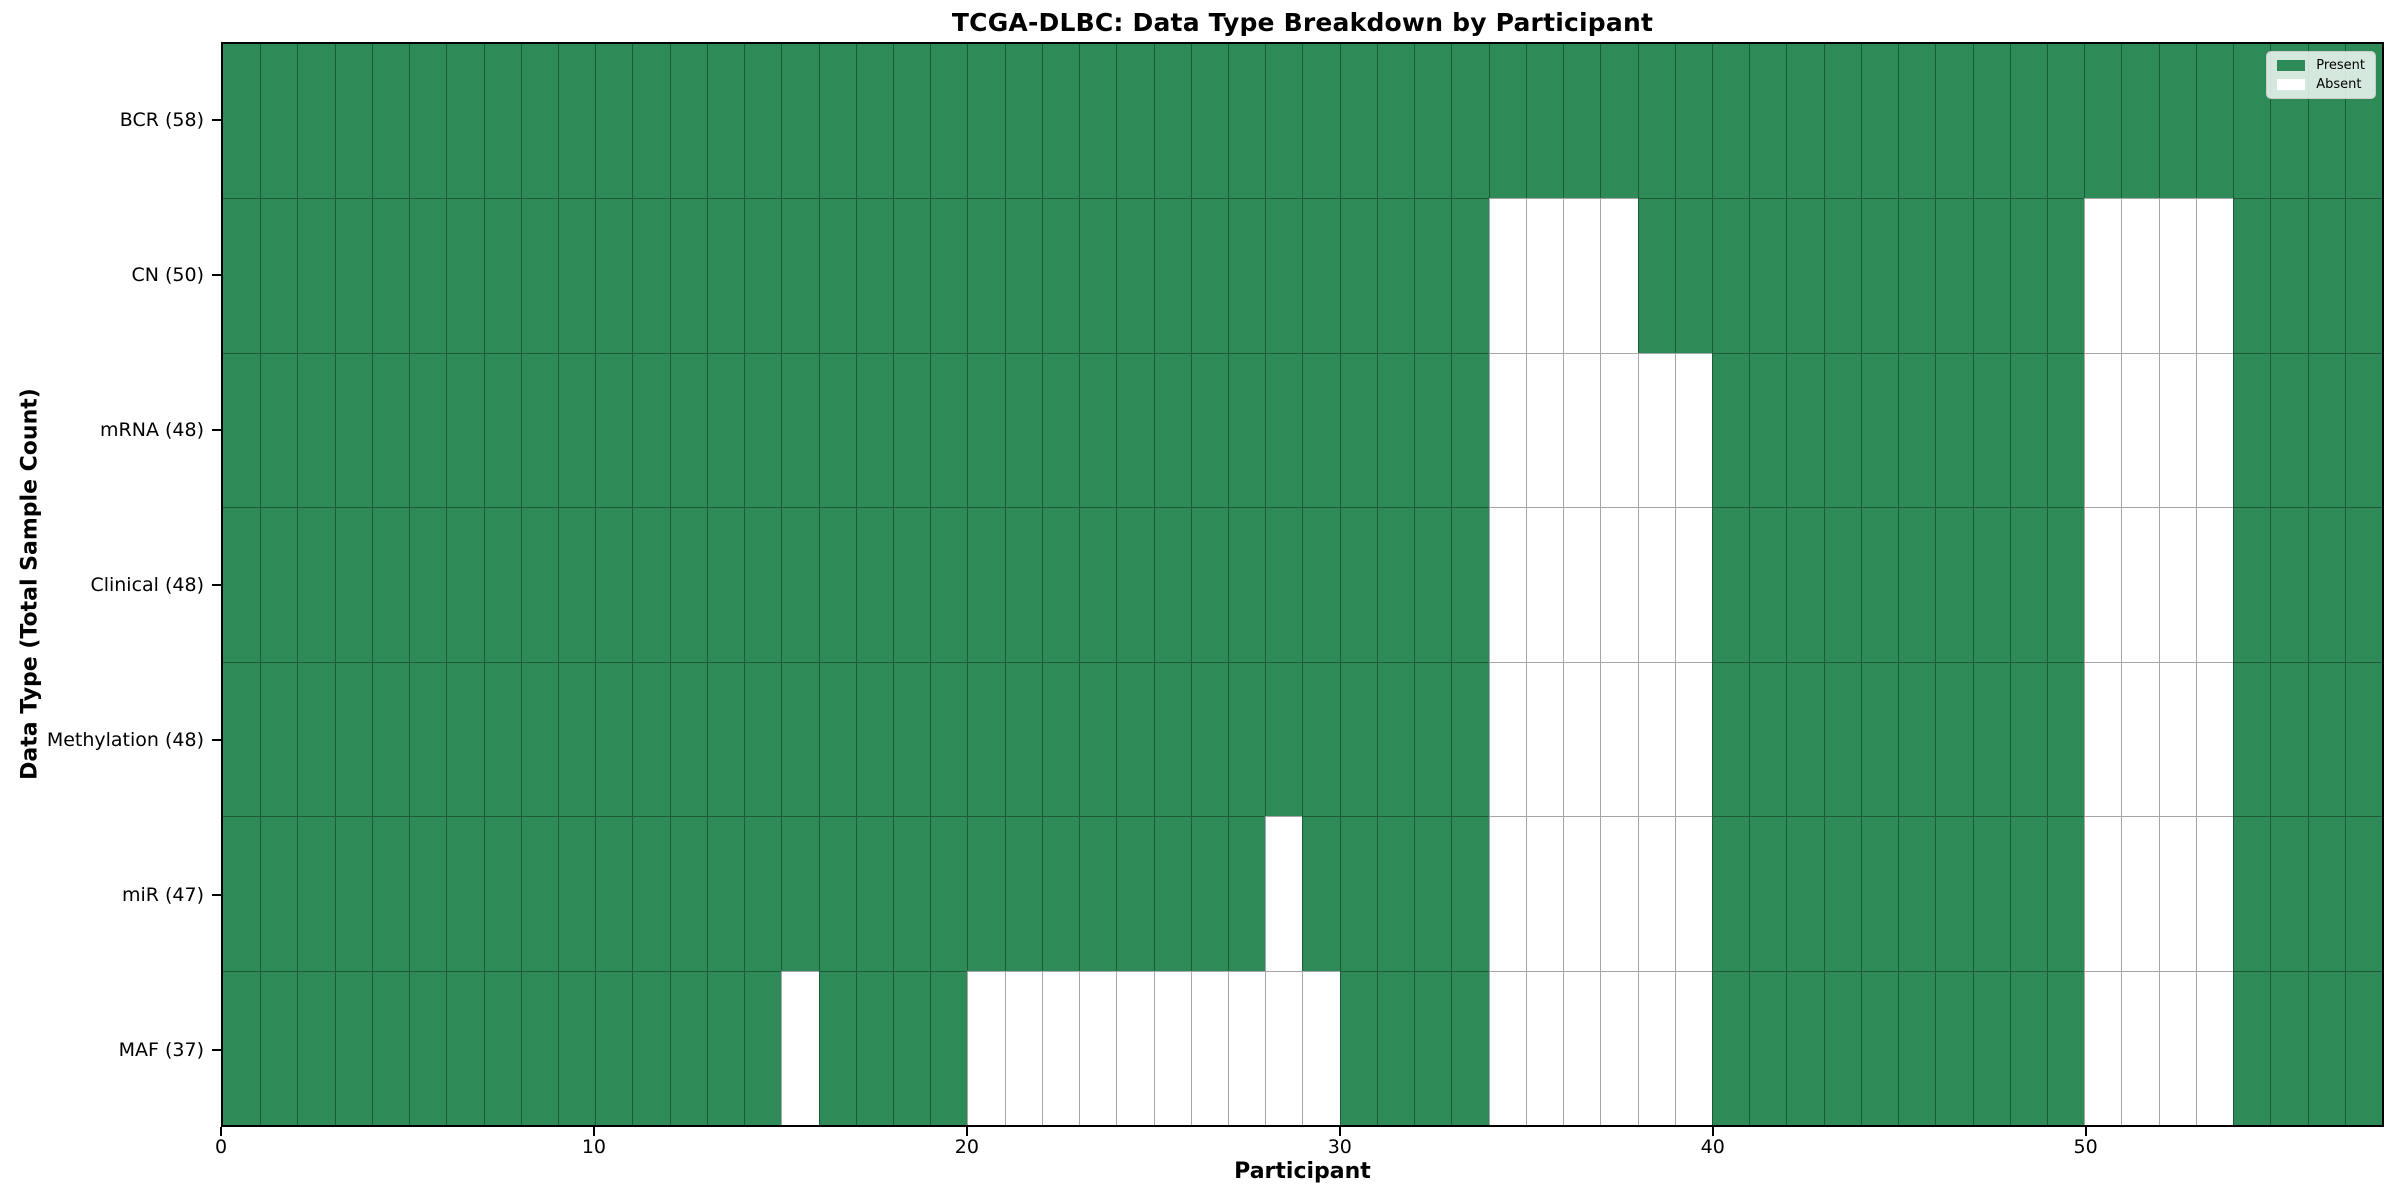  I want to click on legend-item-present: Present, so click(2321, 65).